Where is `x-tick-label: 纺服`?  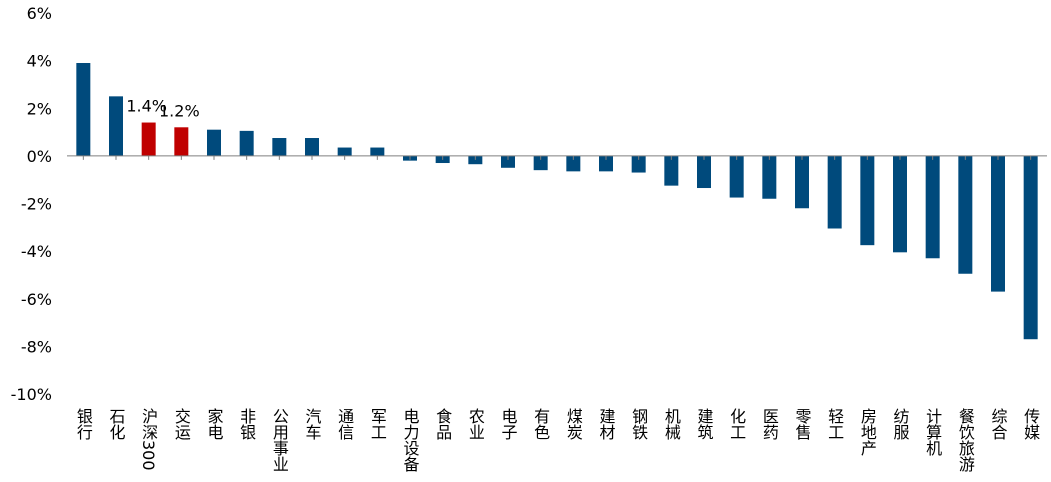 x-tick-label: 纺服 is located at coordinates (900, 424).